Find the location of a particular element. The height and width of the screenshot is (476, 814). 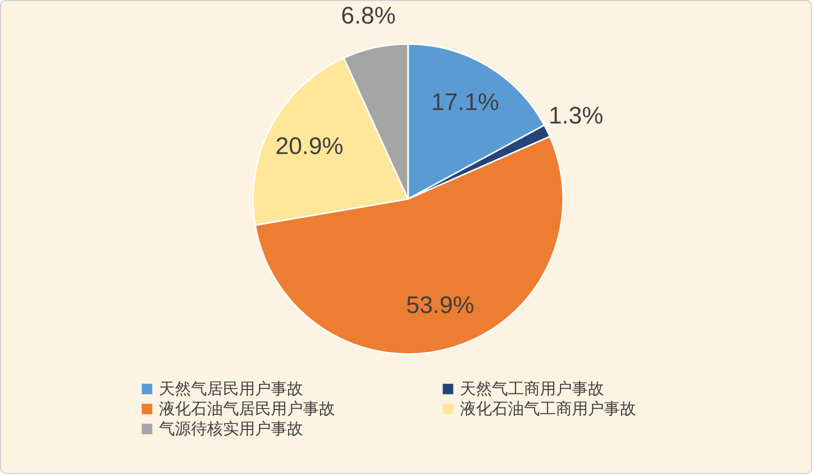

legend-label: 液化石油气居民用户事故 is located at coordinates (247, 408).